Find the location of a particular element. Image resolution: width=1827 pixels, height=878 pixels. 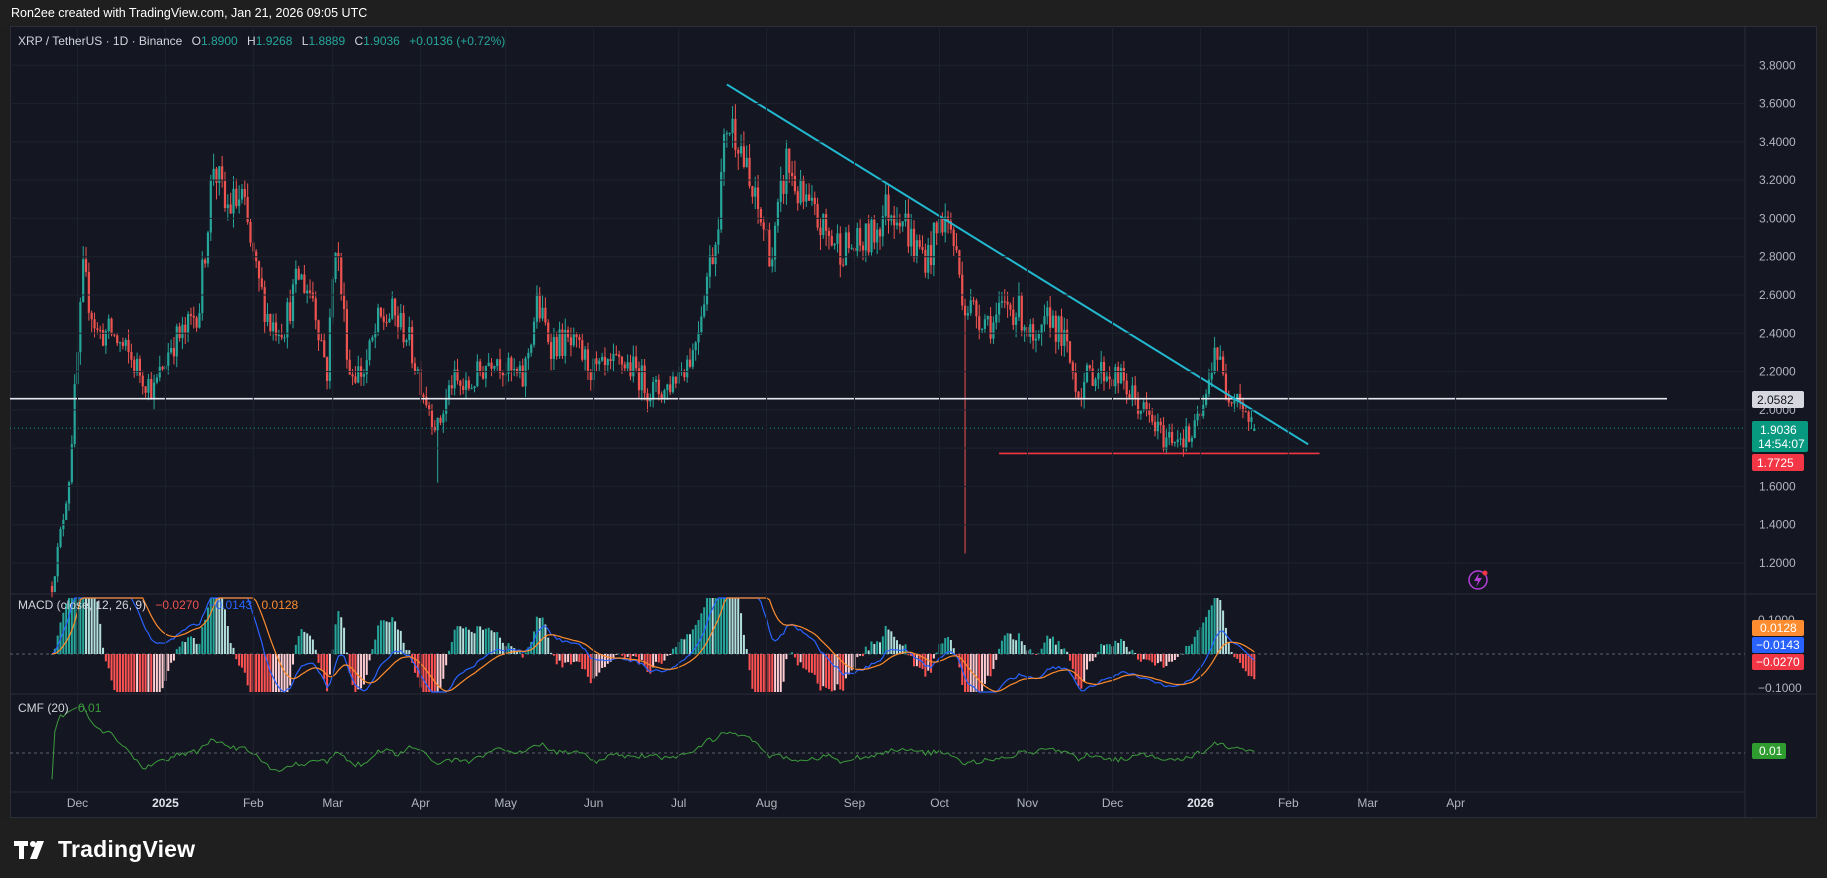

time-tick-label: 2025 is located at coordinates (165, 803).